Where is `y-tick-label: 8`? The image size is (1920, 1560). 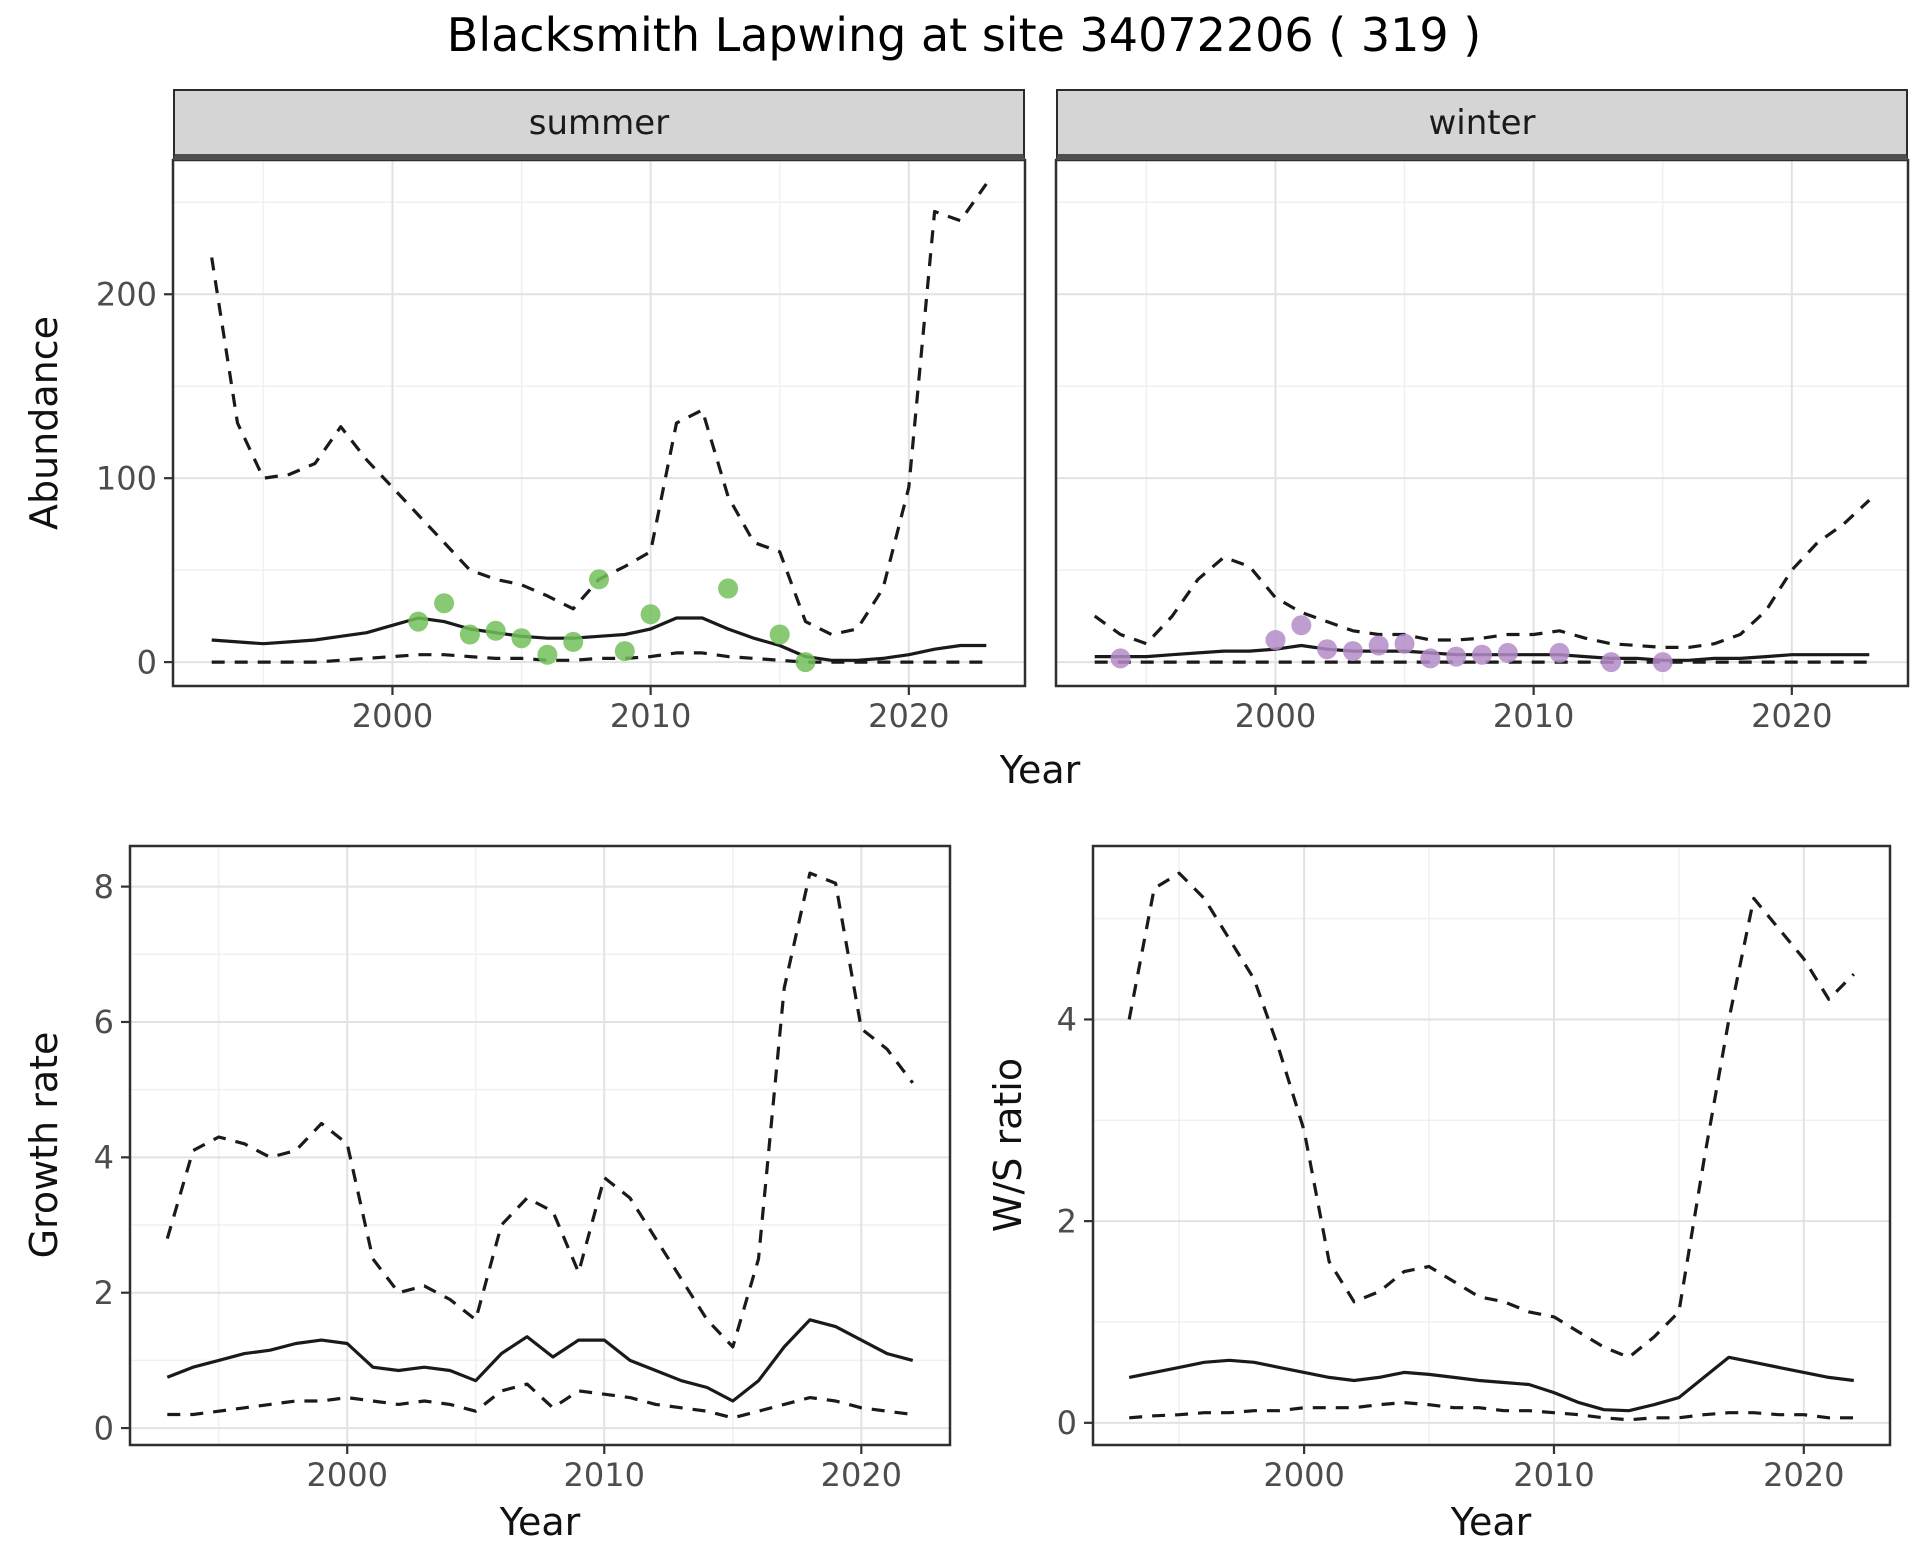 y-tick-label: 8 is located at coordinates (104, 887).